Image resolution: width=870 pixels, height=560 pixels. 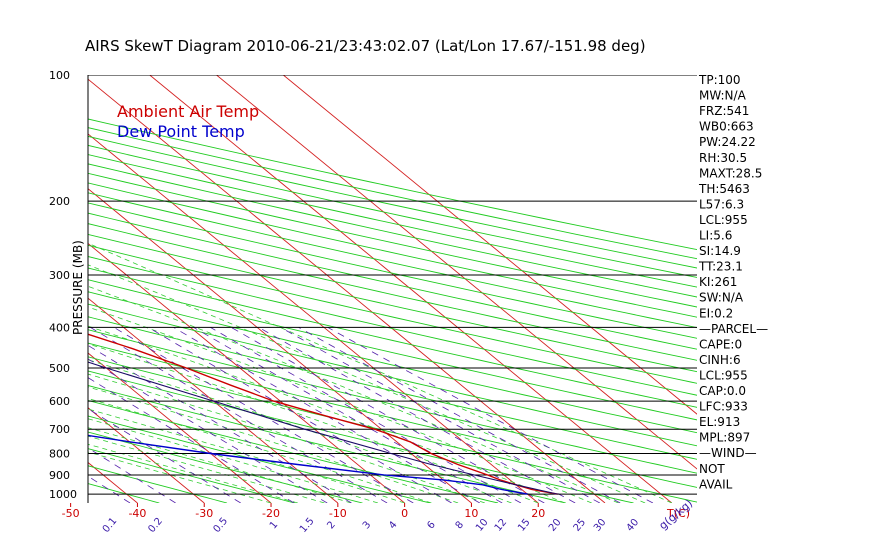 I want to click on mixing-ratio-tick-label: 1, so click(x=274, y=525).